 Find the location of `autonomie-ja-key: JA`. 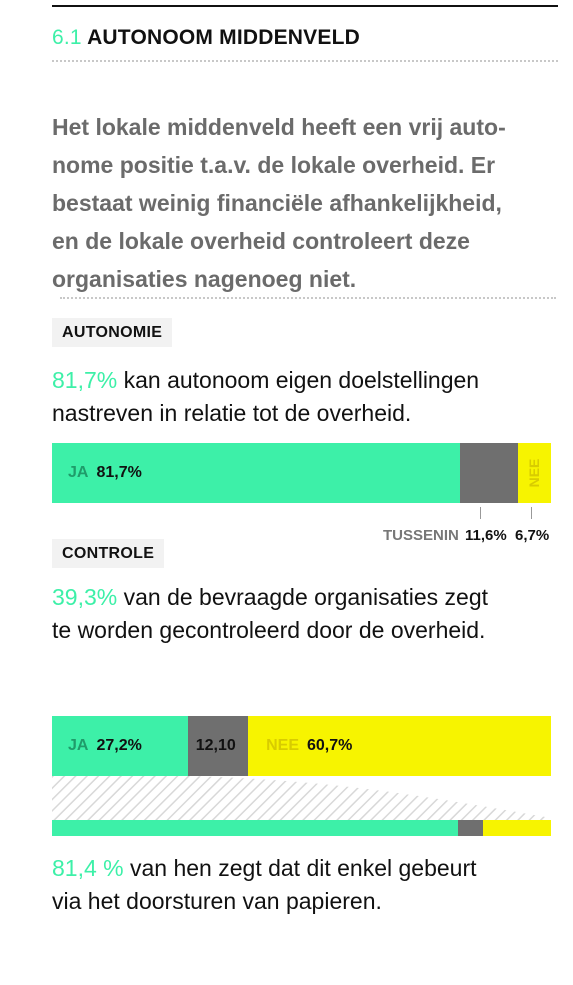

autonomie-ja-key: JA is located at coordinates (78, 472).